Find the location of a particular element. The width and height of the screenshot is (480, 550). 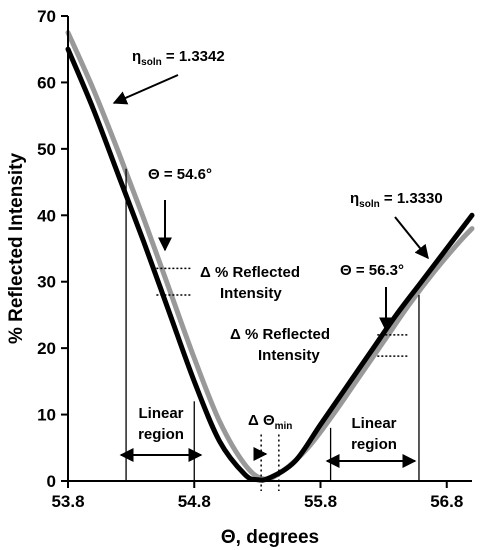

y-tick-label: 20 is located at coordinates (46, 348).